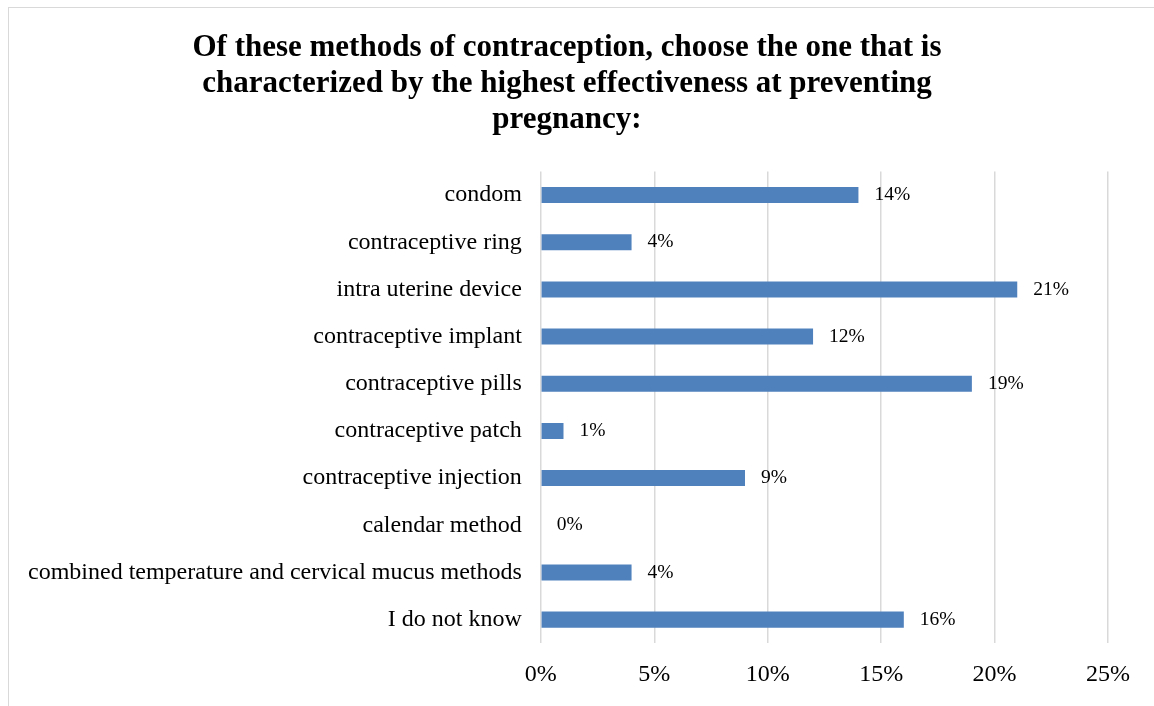  What do you see at coordinates (483, 193) in the screenshot?
I see `y-tick-label: condom` at bounding box center [483, 193].